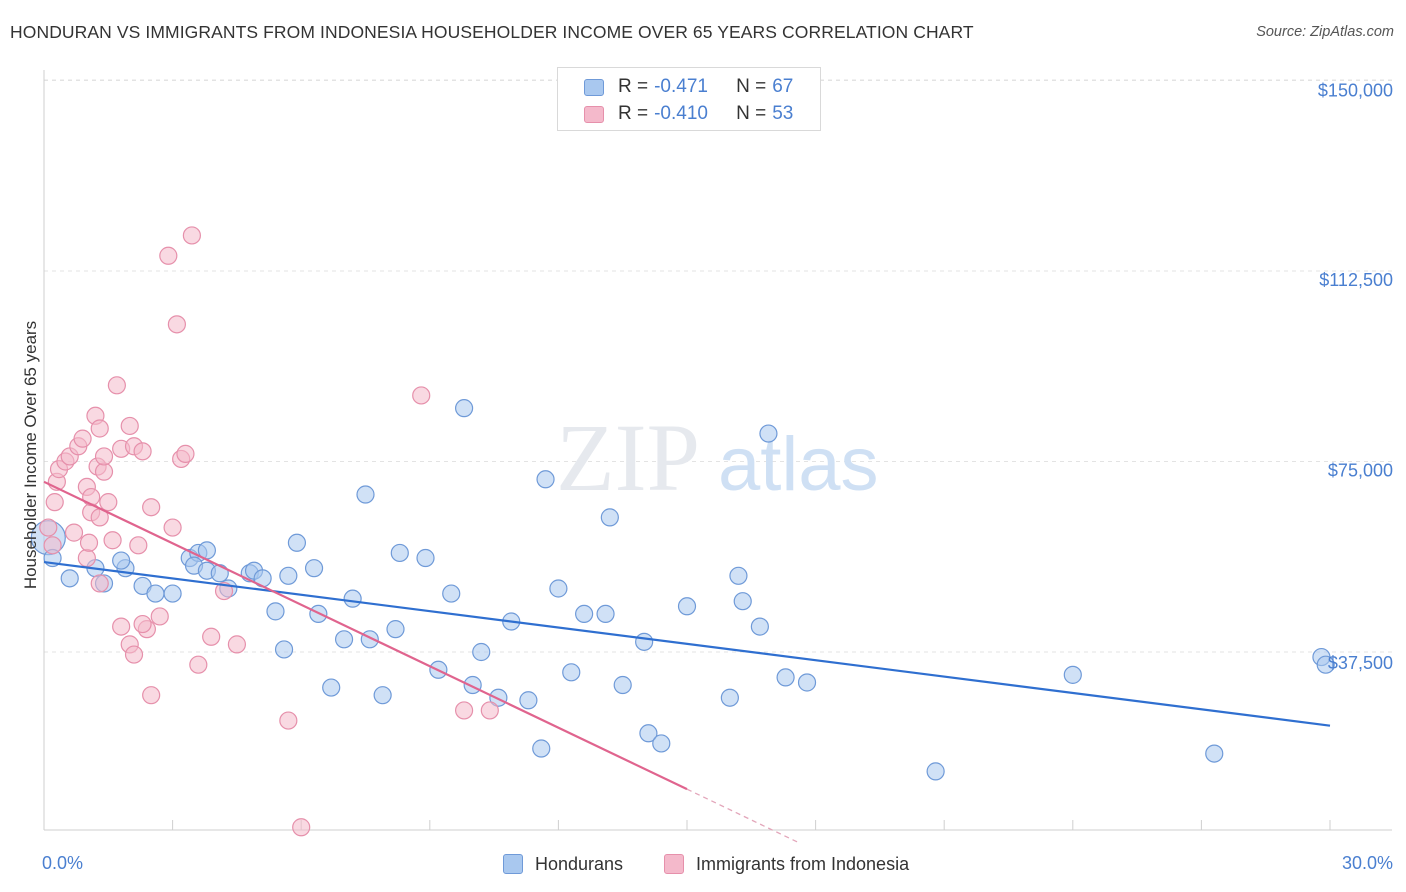  Describe the element at coordinates (30, 455) in the screenshot. I see `y-axis-label: Householder Income Over 65 years` at that location.